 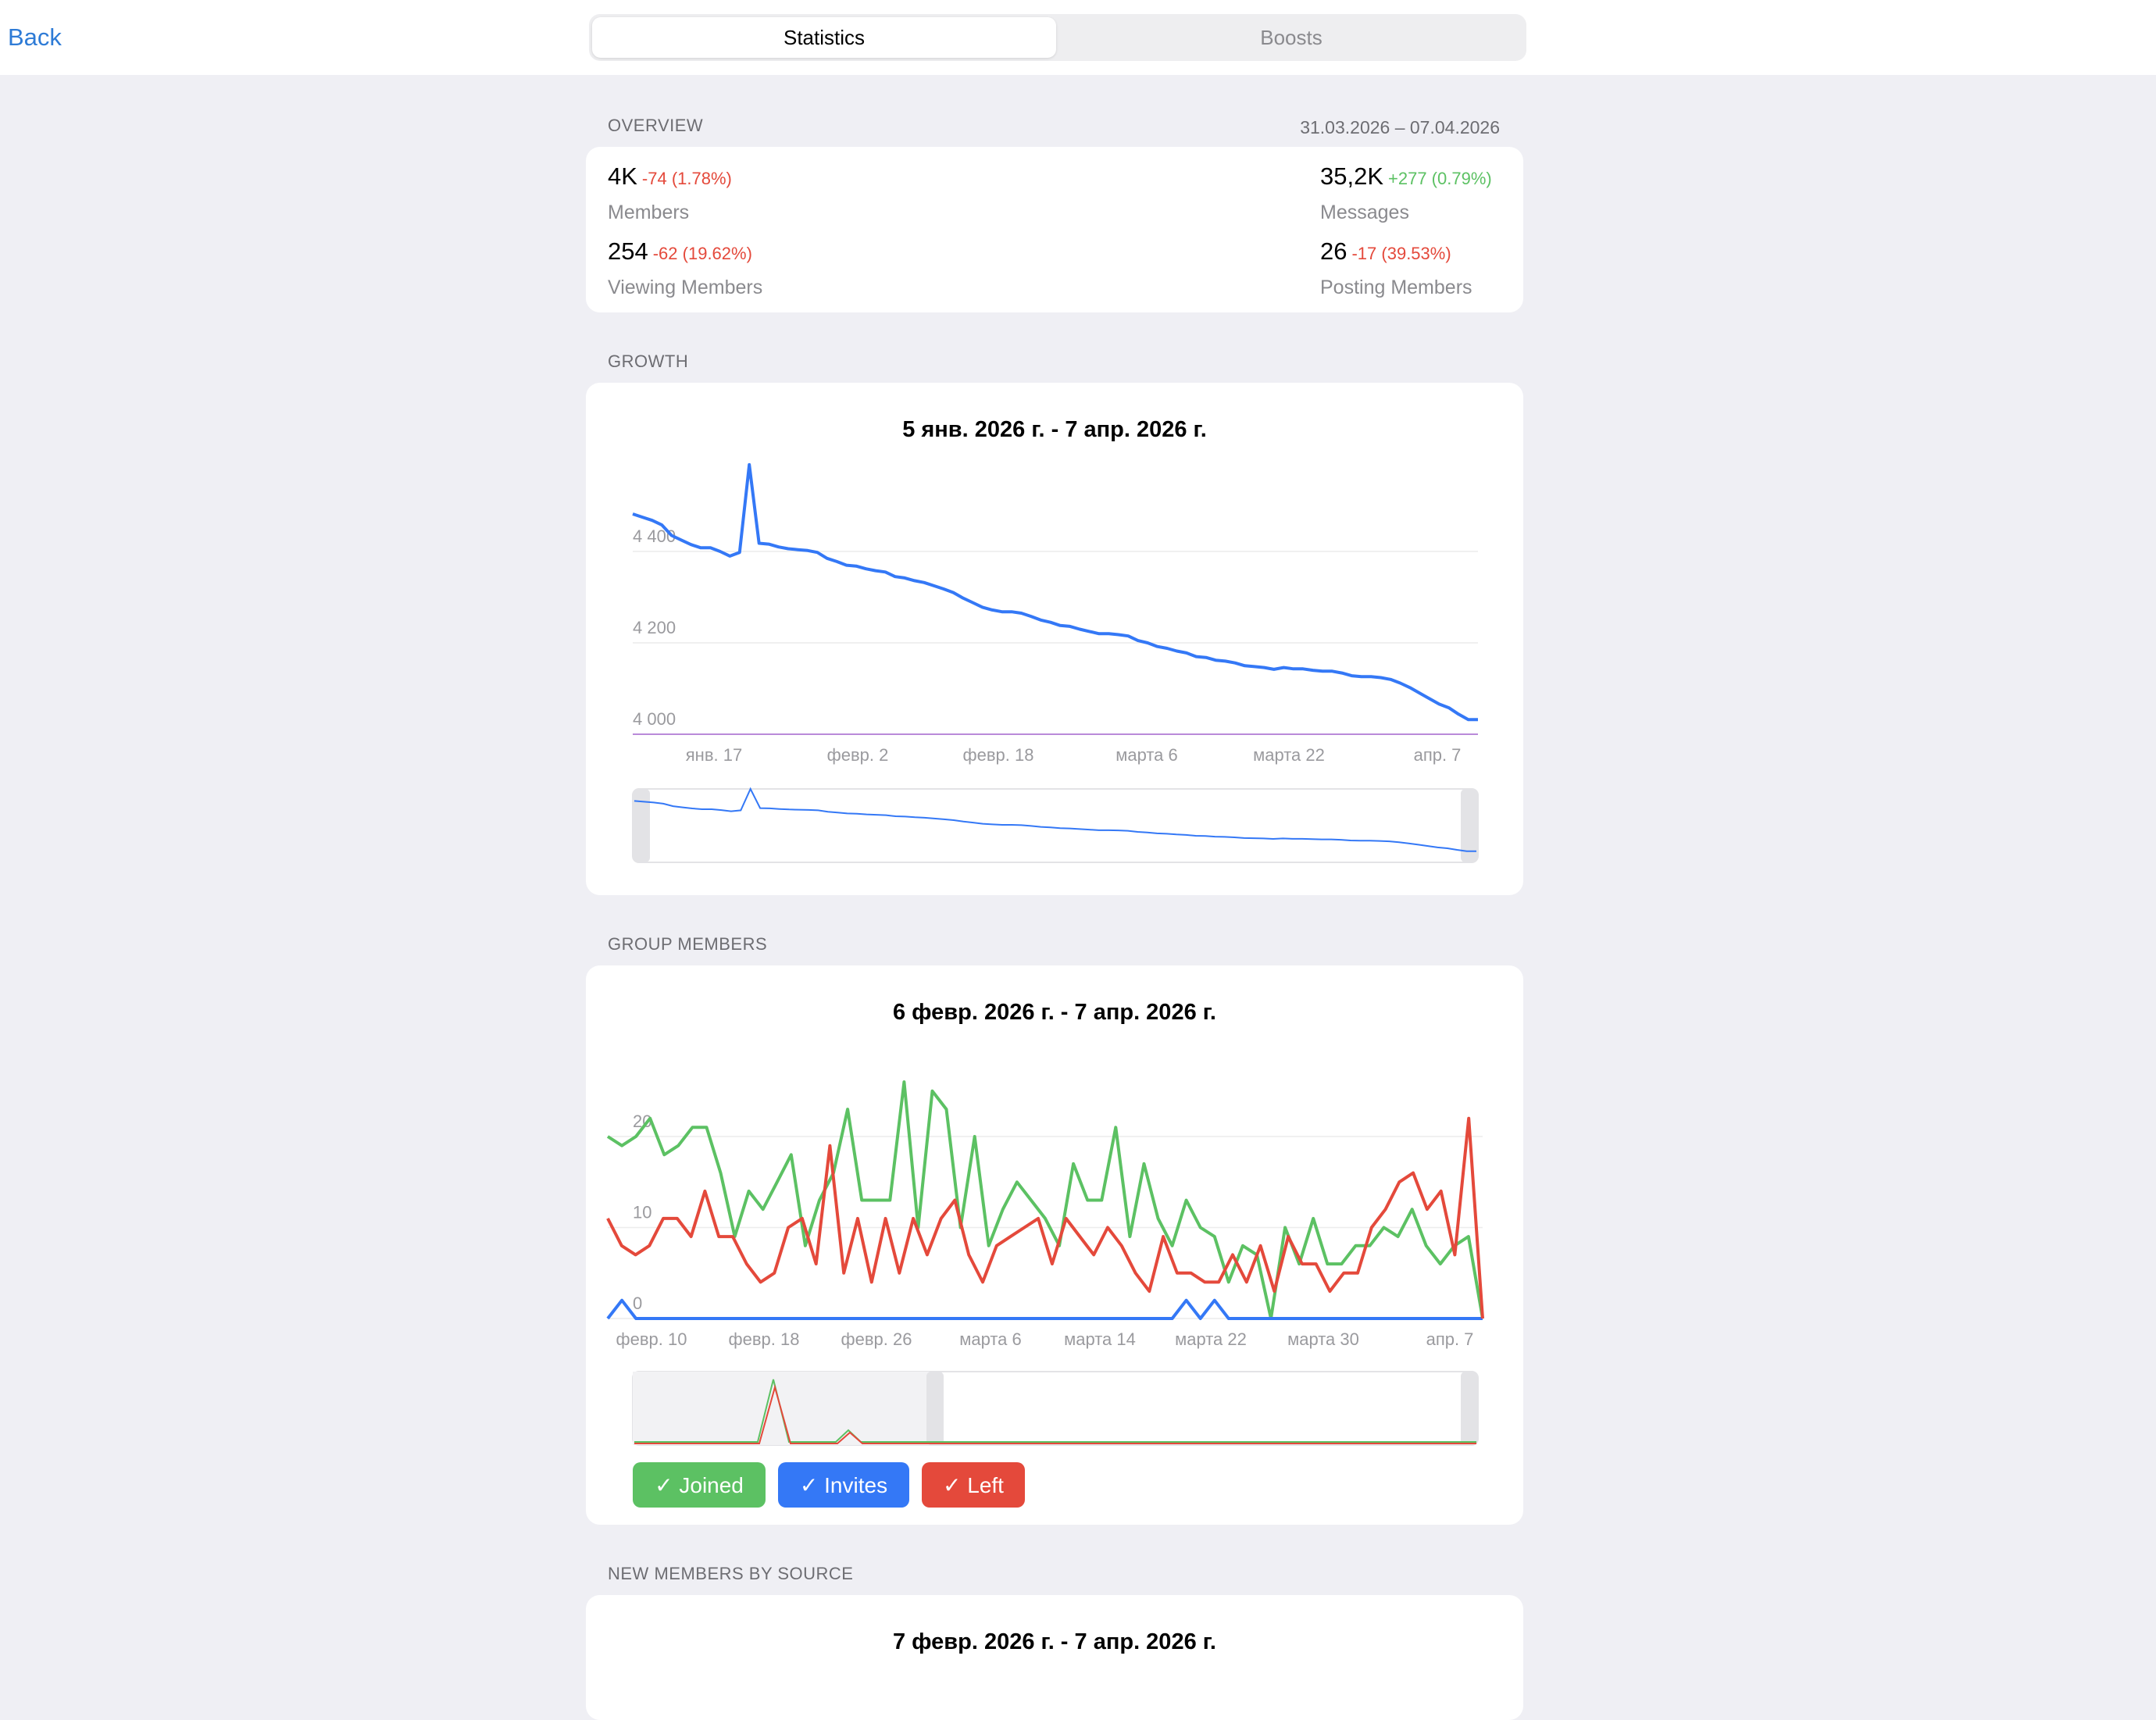 I want to click on x-tick-label: марта 14, so click(x=1100, y=1339).